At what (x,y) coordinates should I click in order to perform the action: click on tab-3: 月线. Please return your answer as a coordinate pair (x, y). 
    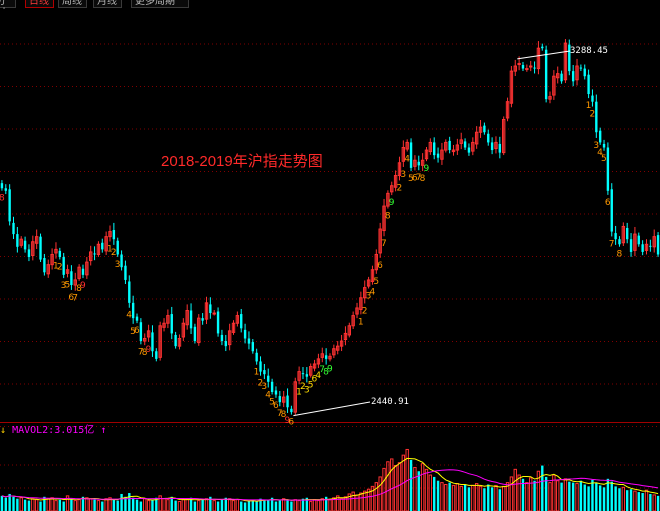
    Looking at the image, I should click on (107, 4).